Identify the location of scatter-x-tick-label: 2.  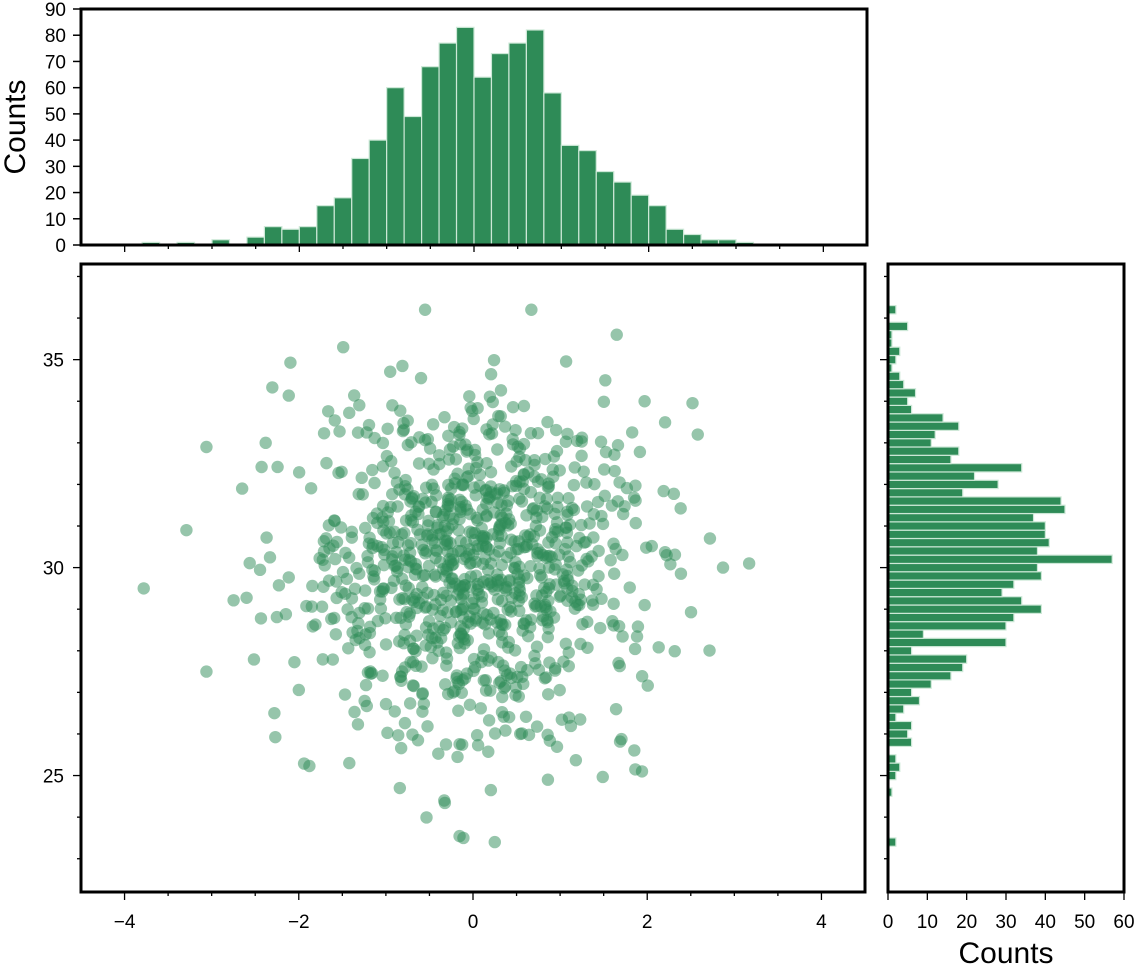
(647, 922).